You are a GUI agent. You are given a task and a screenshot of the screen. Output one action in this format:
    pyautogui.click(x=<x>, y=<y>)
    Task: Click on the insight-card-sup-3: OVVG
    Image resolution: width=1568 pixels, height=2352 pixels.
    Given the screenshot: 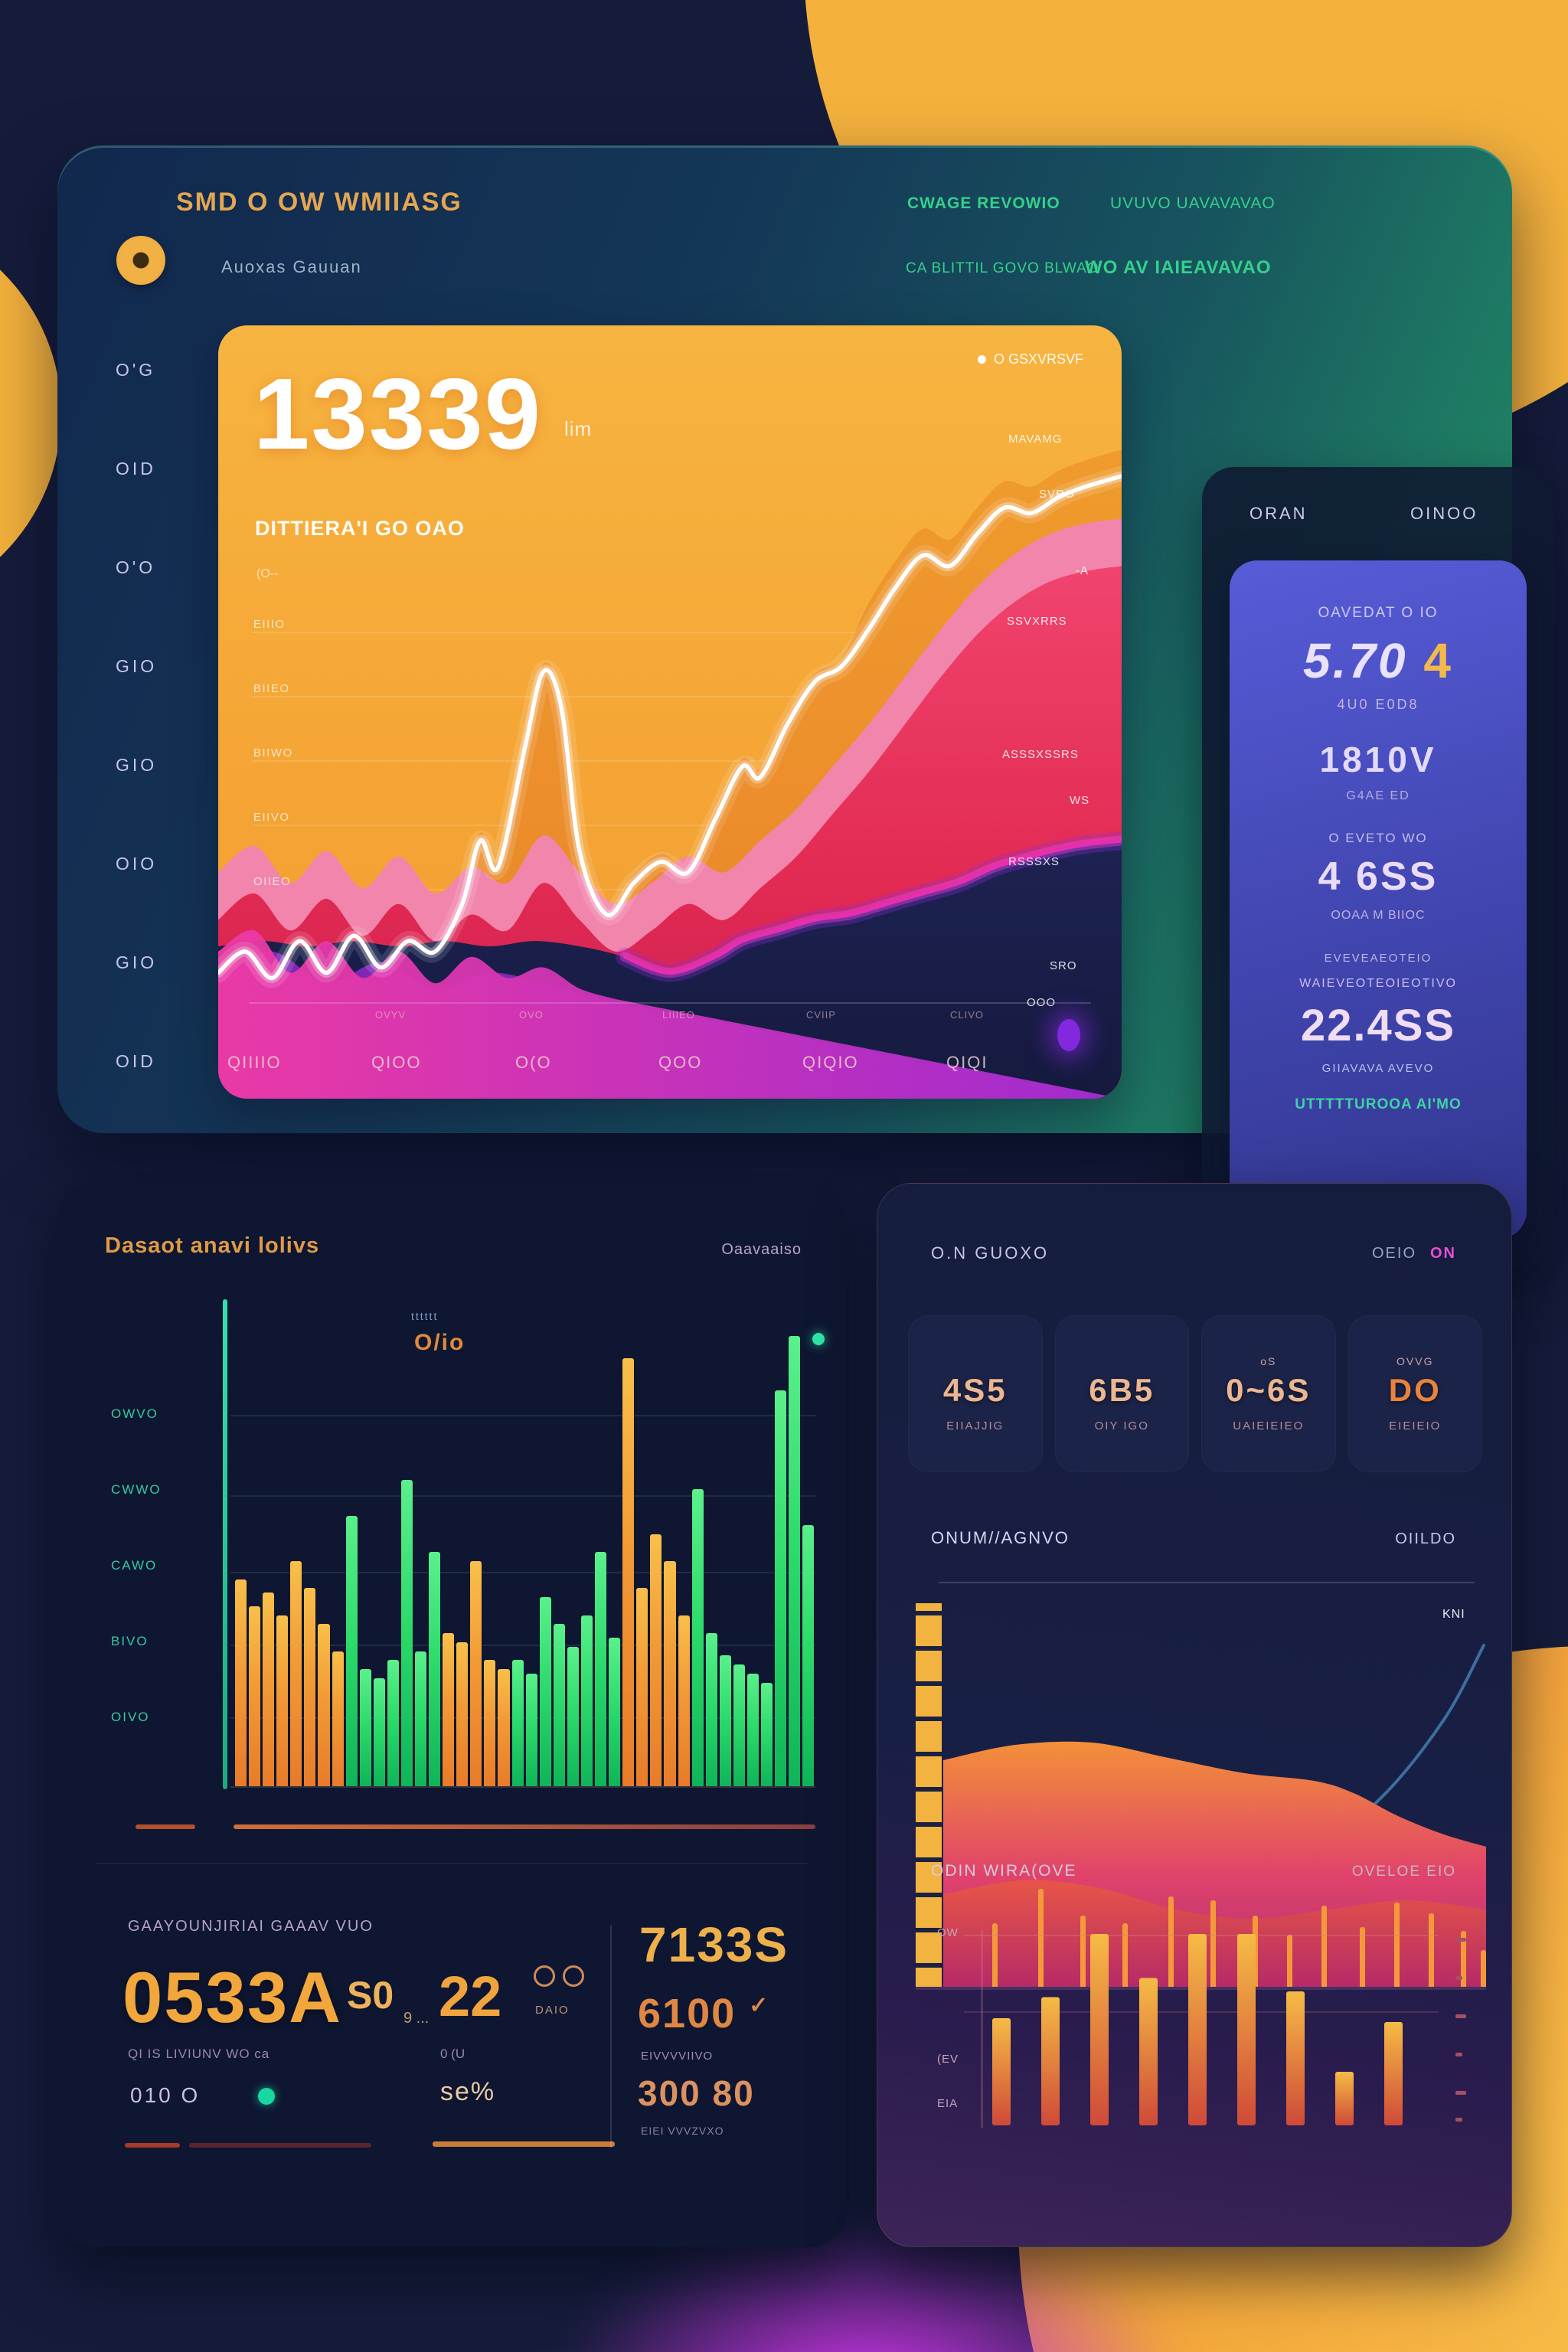 What is the action you would take?
    pyautogui.click(x=1415, y=1361)
    